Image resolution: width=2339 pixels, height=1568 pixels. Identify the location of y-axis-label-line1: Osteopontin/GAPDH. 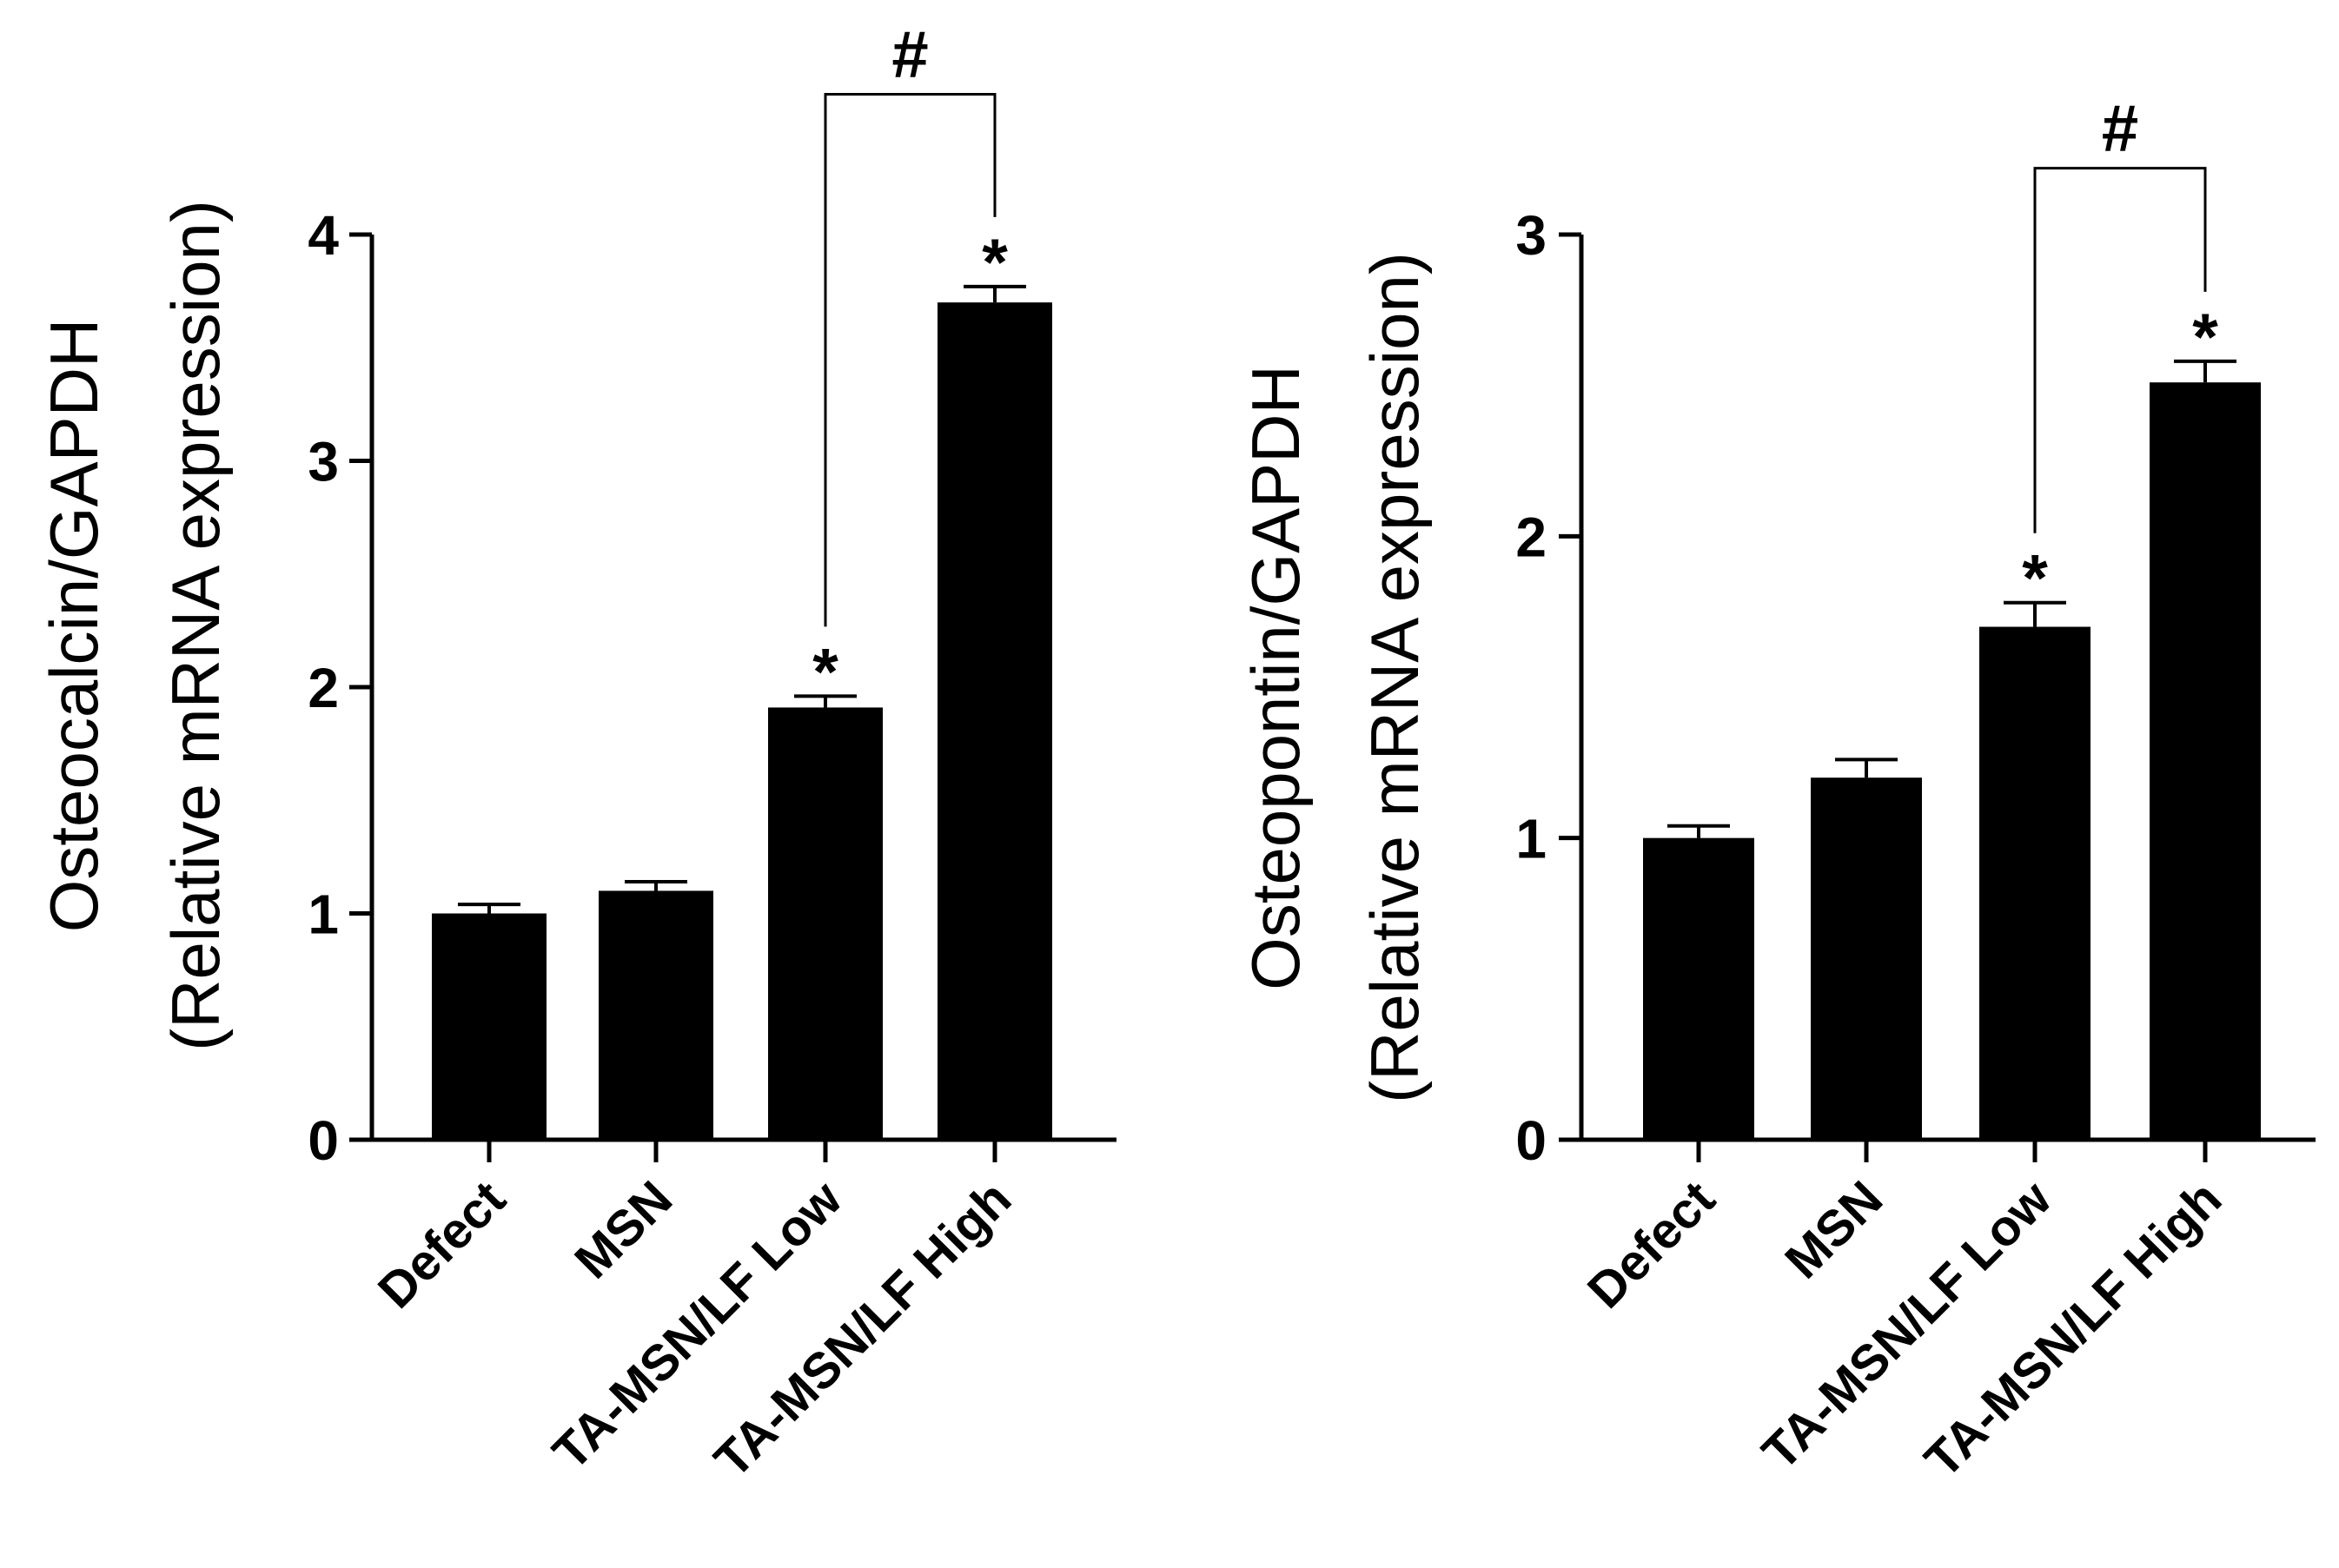
(1275, 677).